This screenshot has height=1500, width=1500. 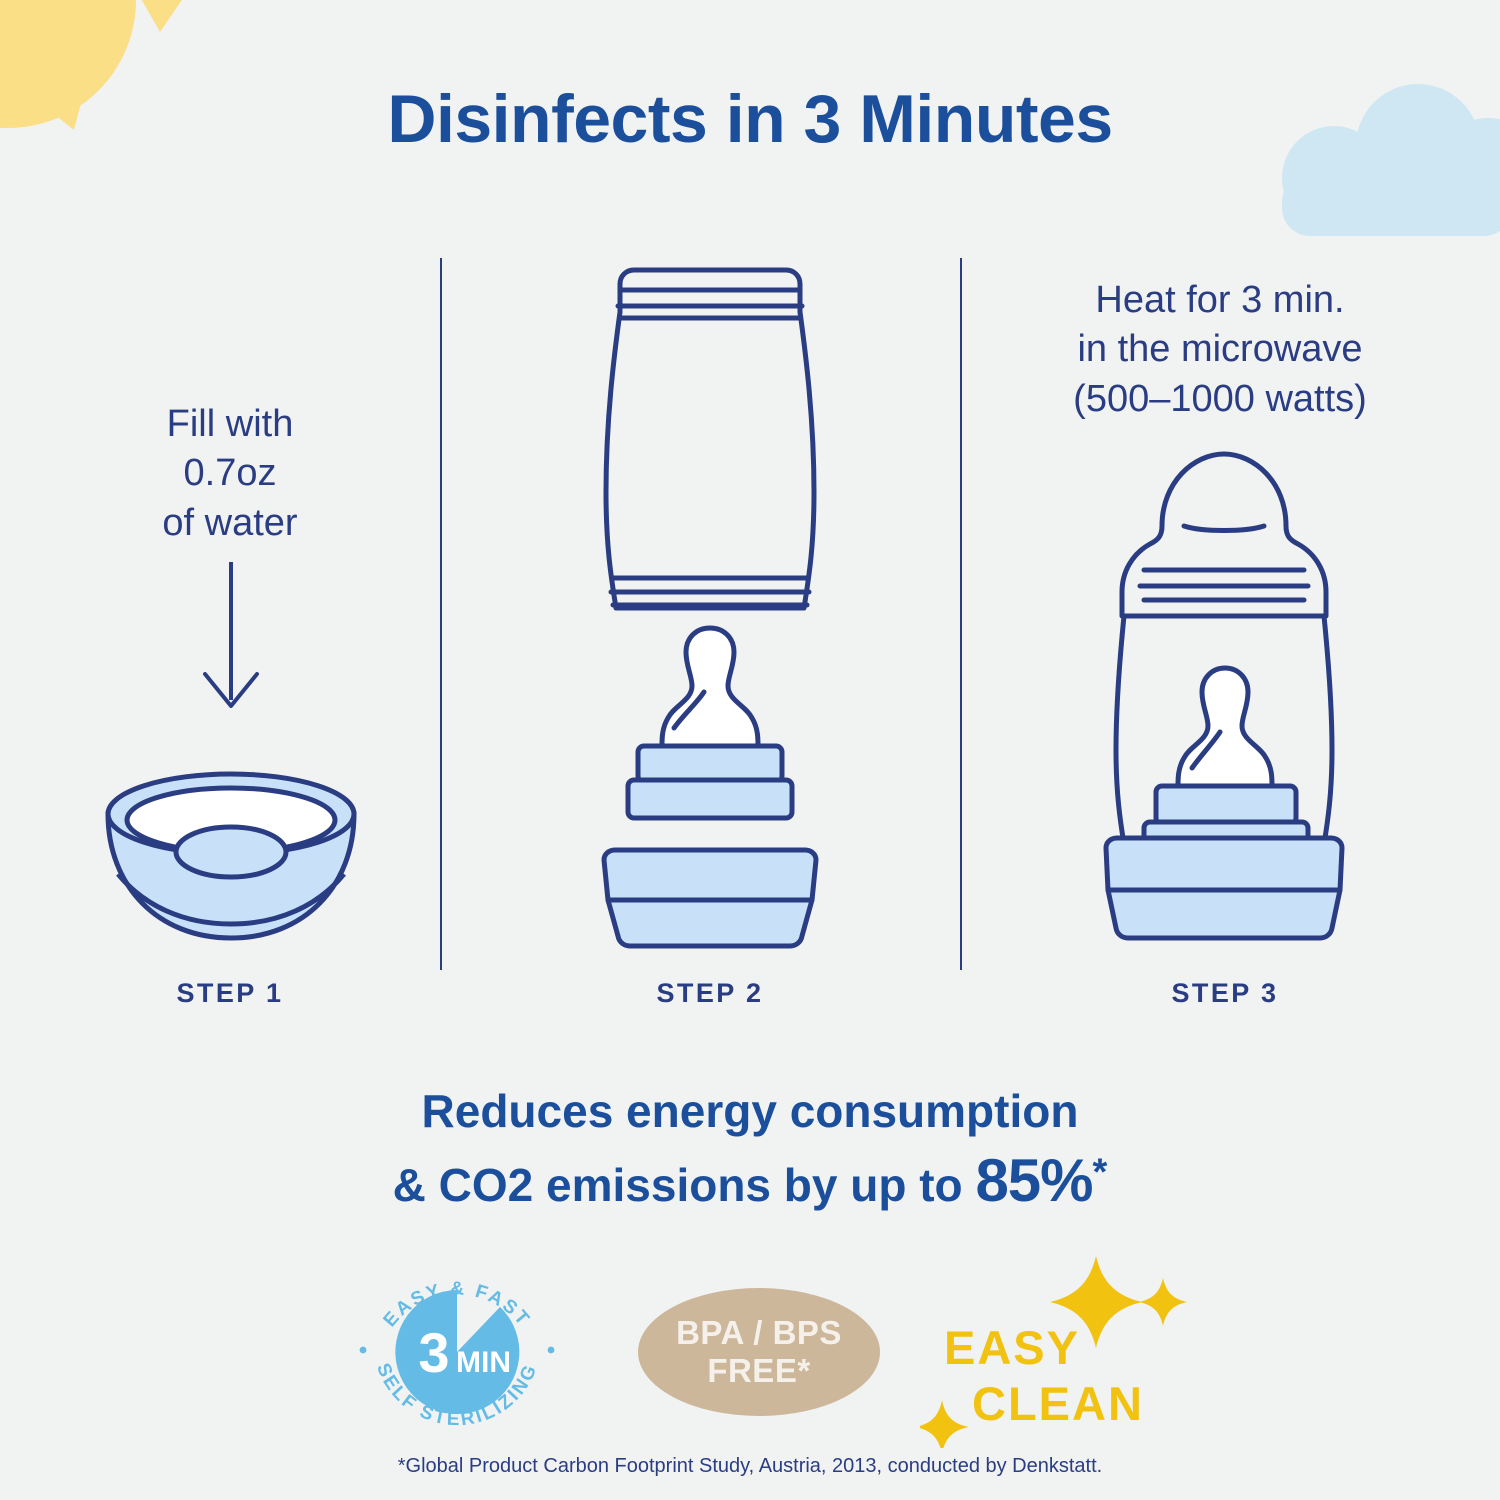 What do you see at coordinates (1220, 300) in the screenshot?
I see `step-3-caption-line-1: Heat for 3 min.` at bounding box center [1220, 300].